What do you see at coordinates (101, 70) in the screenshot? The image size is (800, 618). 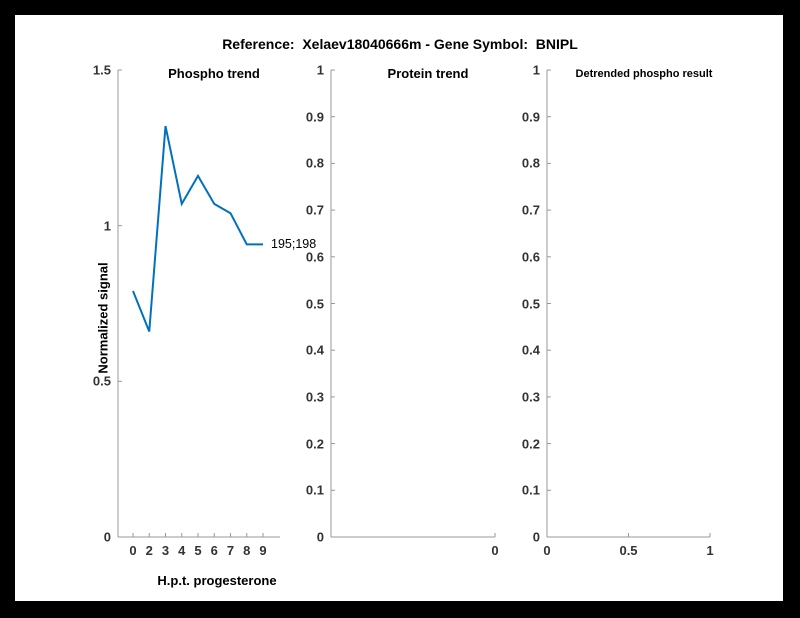 I see `y-tick-label: 1.5` at bounding box center [101, 70].